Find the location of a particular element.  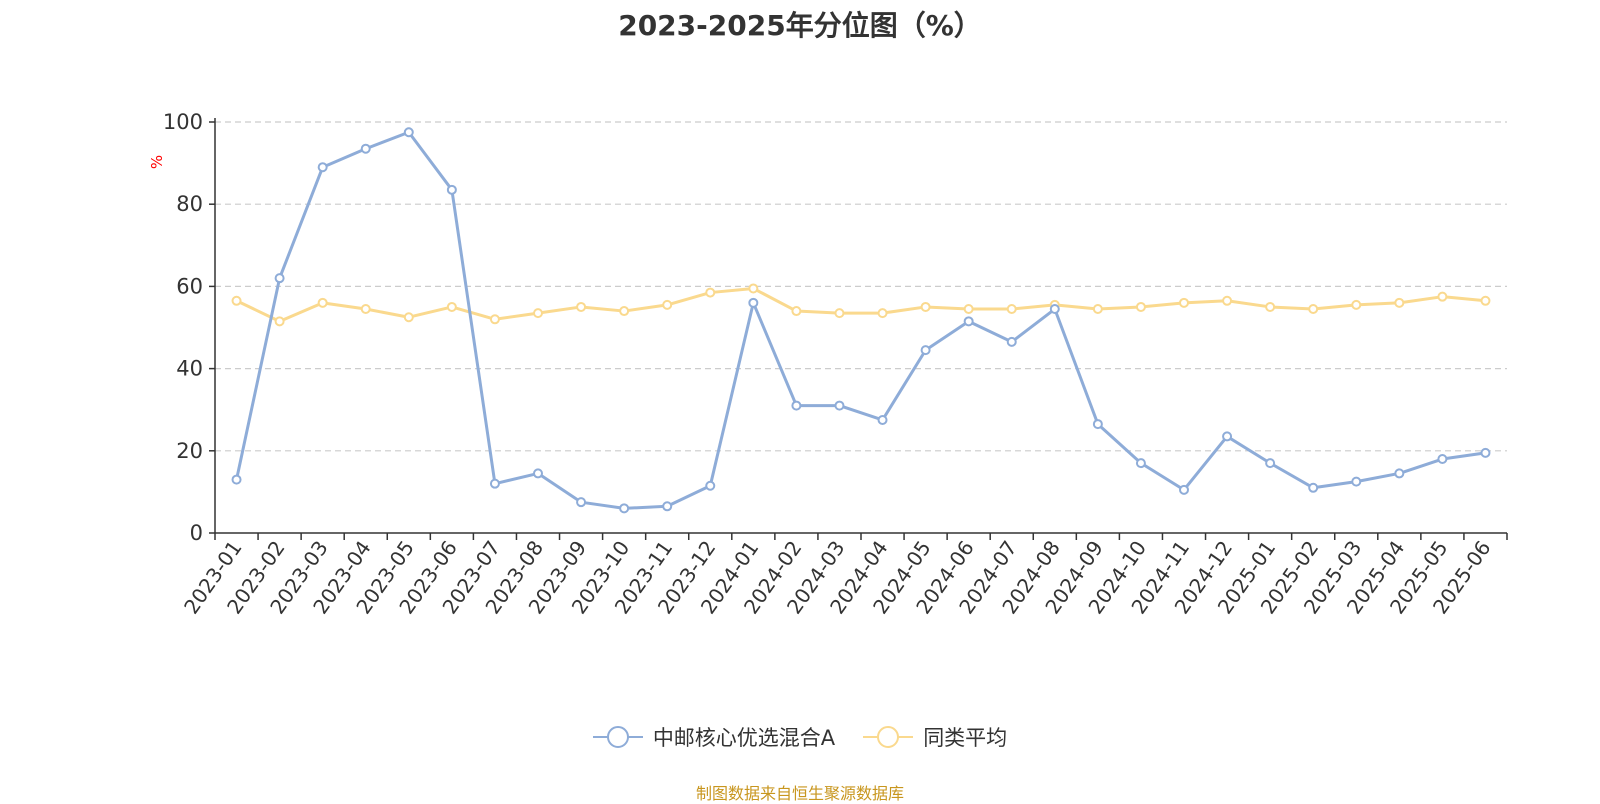

y-tick-label: 80 is located at coordinates (189, 204).